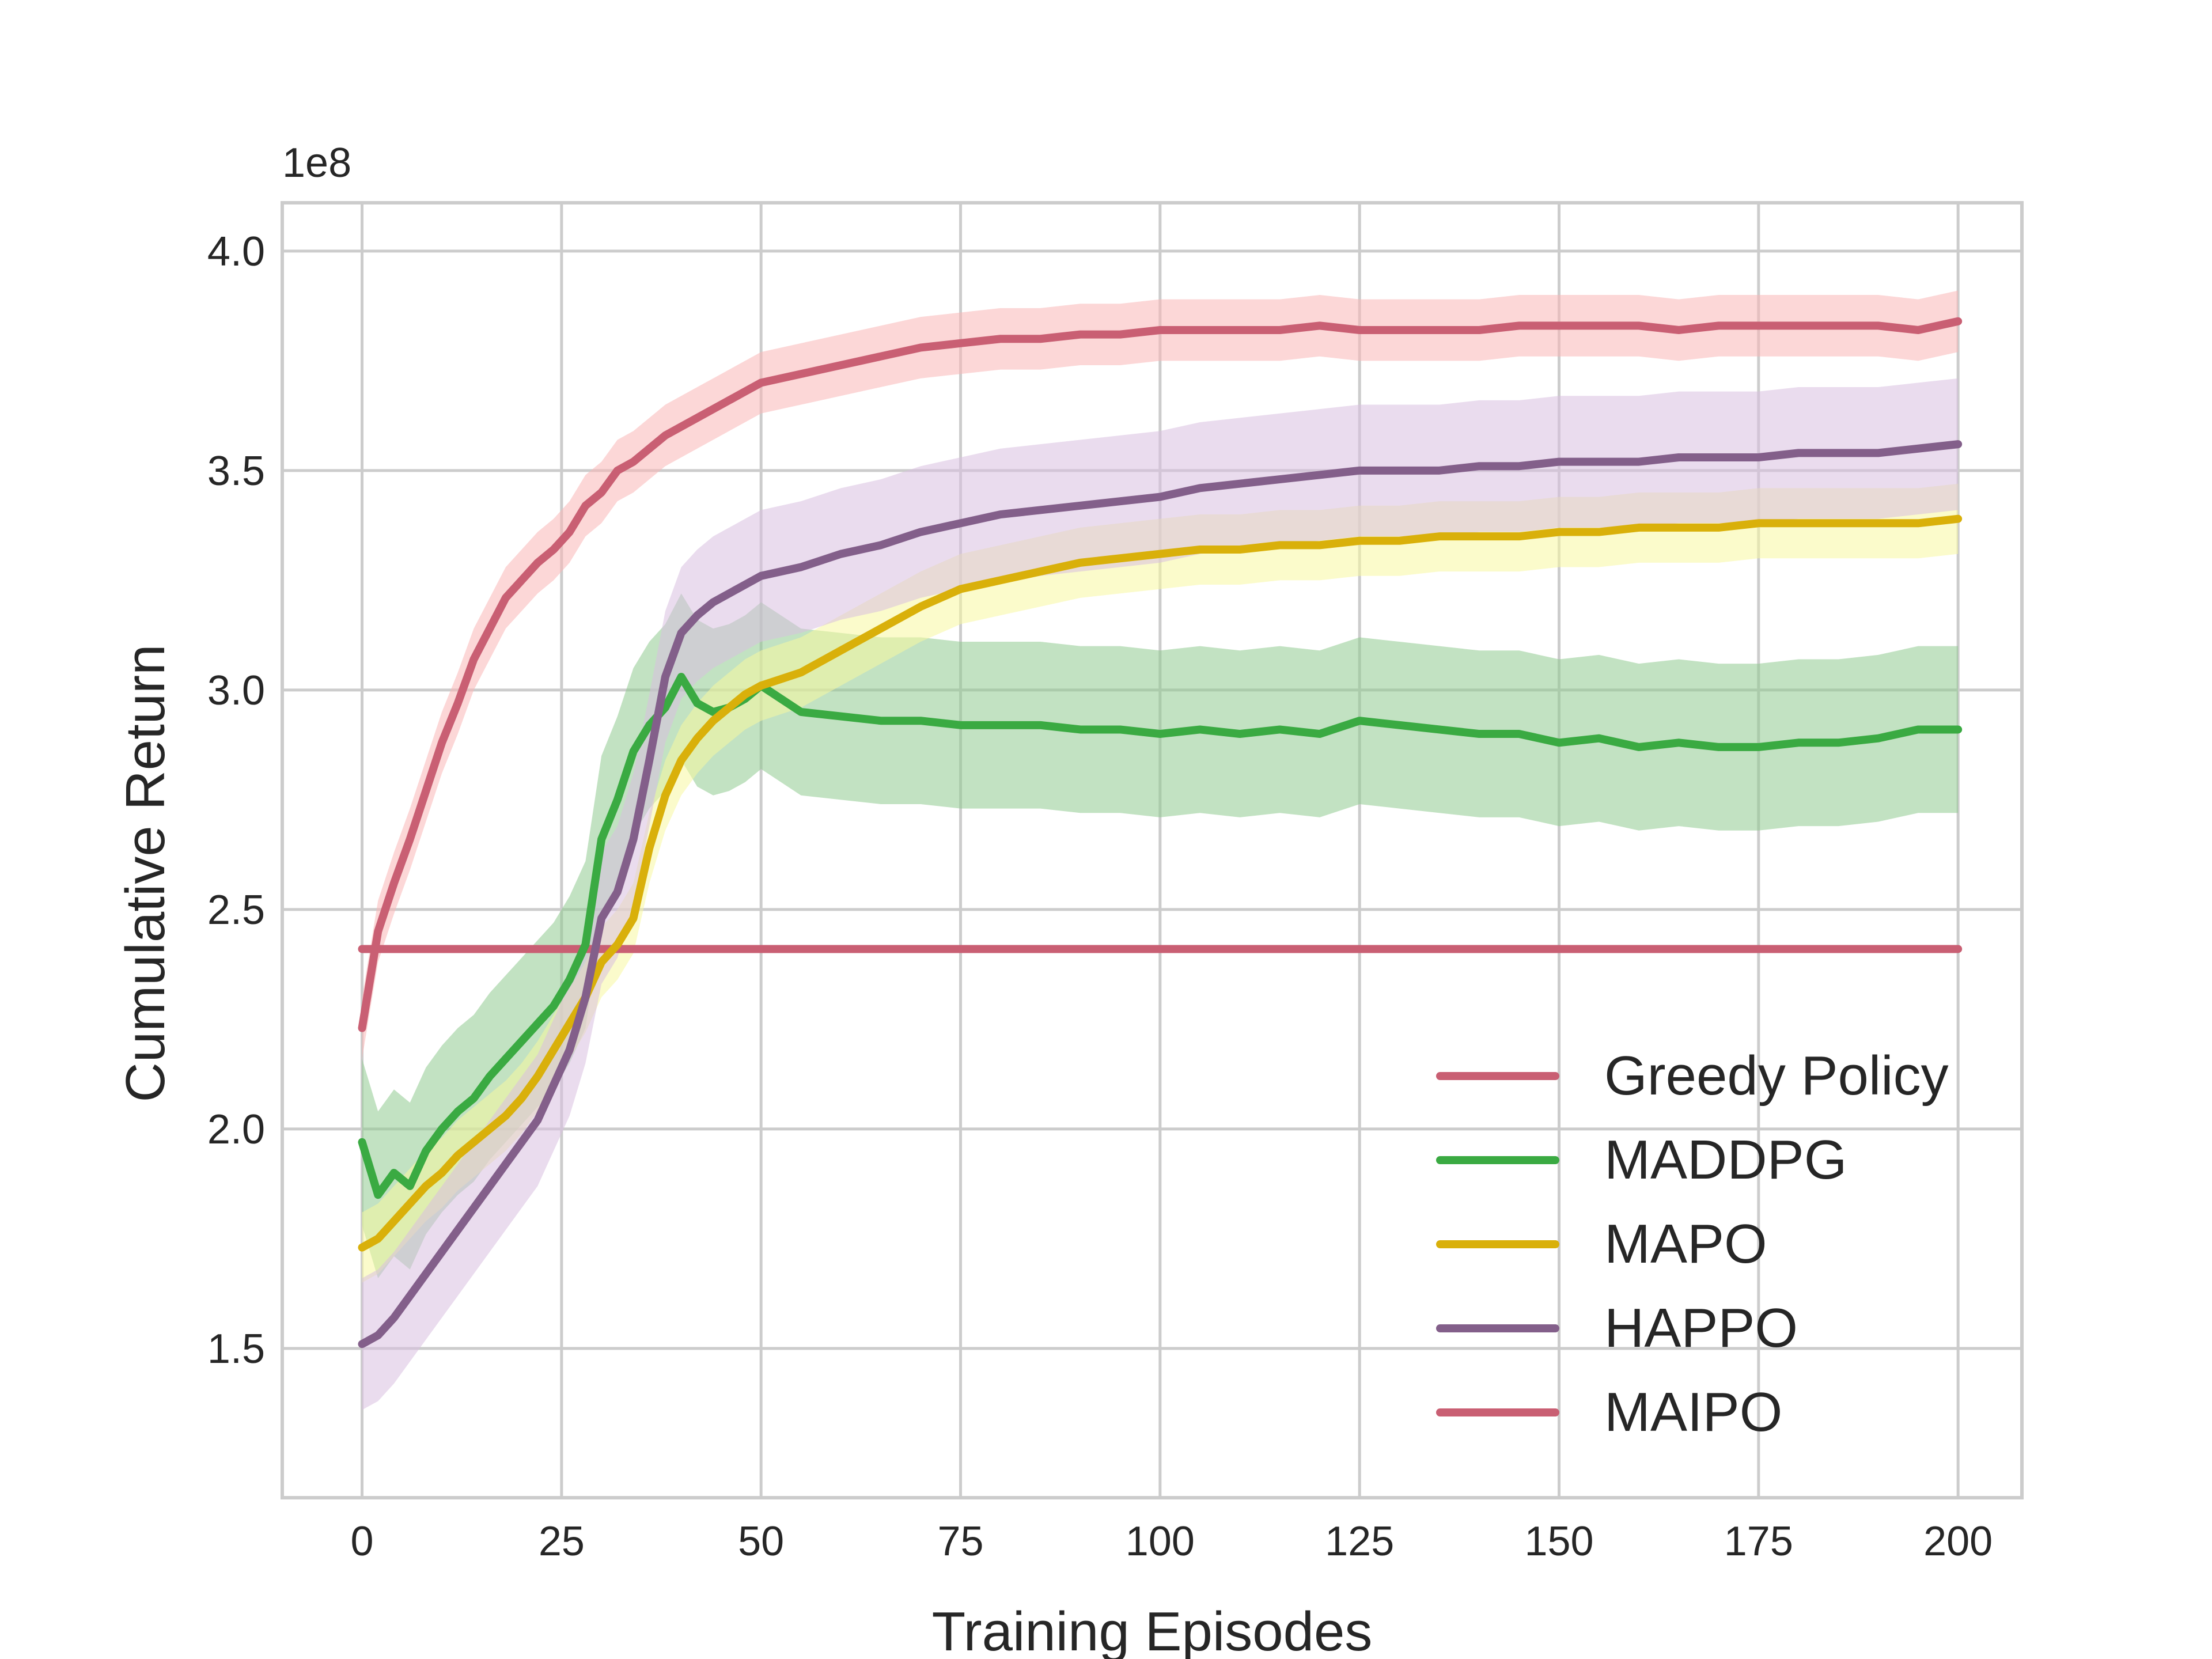  I want to click on x-tick-label: 200, so click(1958, 1541).